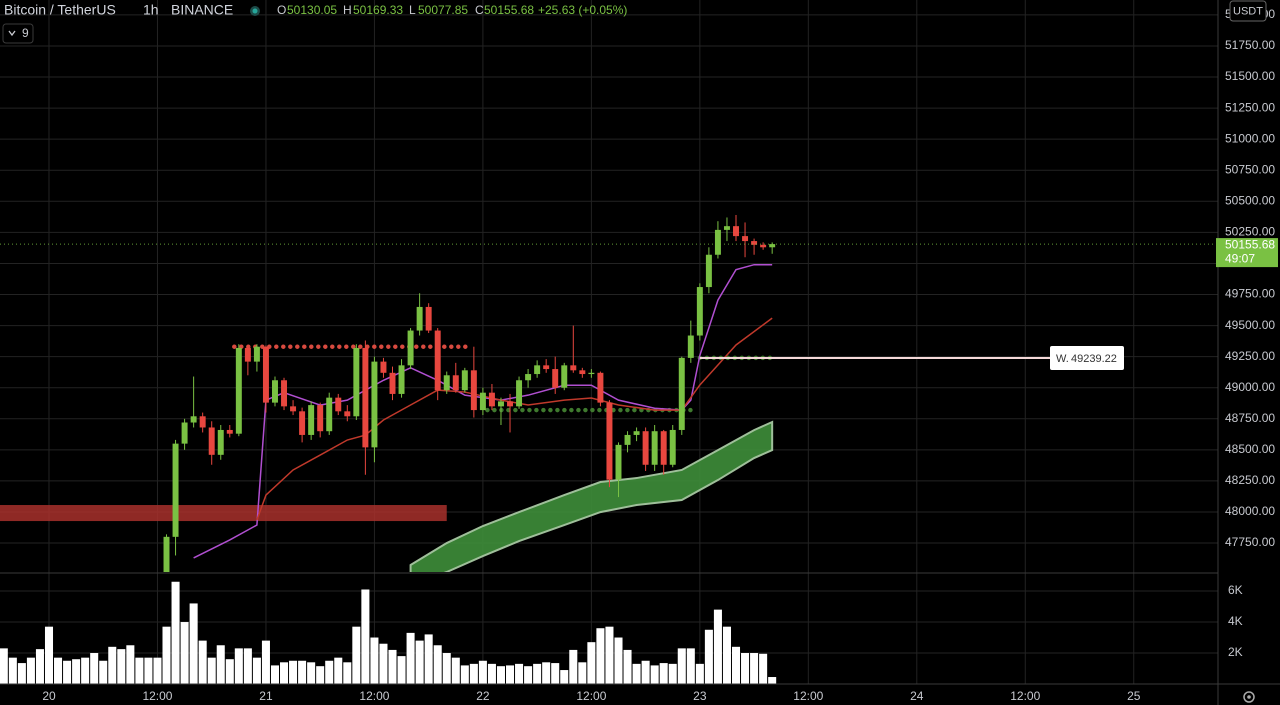  Describe the element at coordinates (151, 10) in the screenshot. I see `interval: 1h` at that location.